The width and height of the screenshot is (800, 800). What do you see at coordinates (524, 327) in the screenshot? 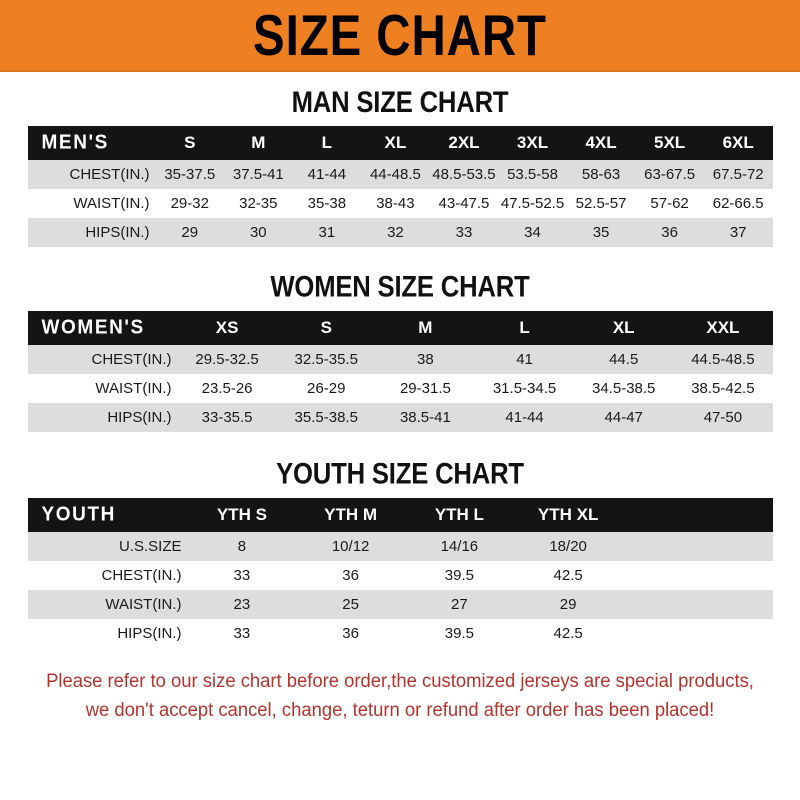
I see `women-size-header: L` at bounding box center [524, 327].